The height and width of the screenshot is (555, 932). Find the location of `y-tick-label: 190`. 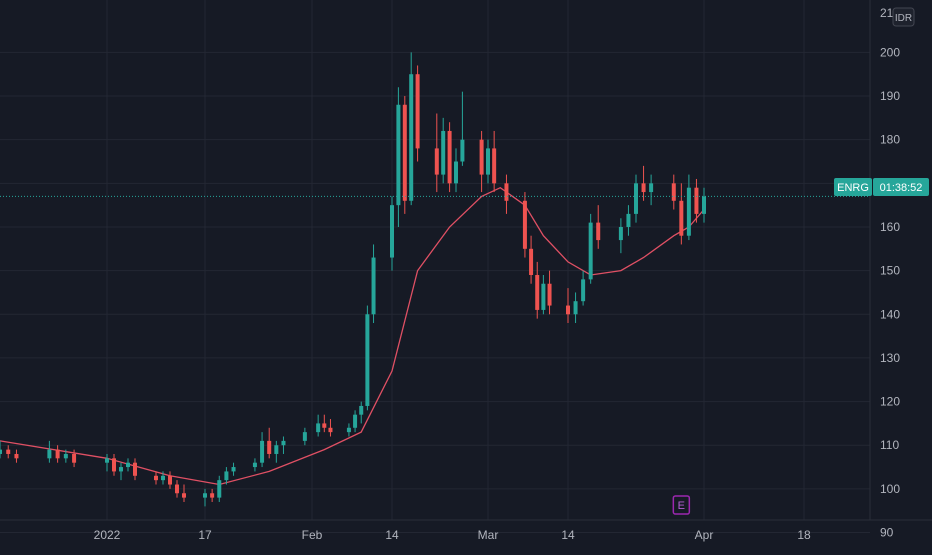

y-tick-label: 190 is located at coordinates (890, 96).